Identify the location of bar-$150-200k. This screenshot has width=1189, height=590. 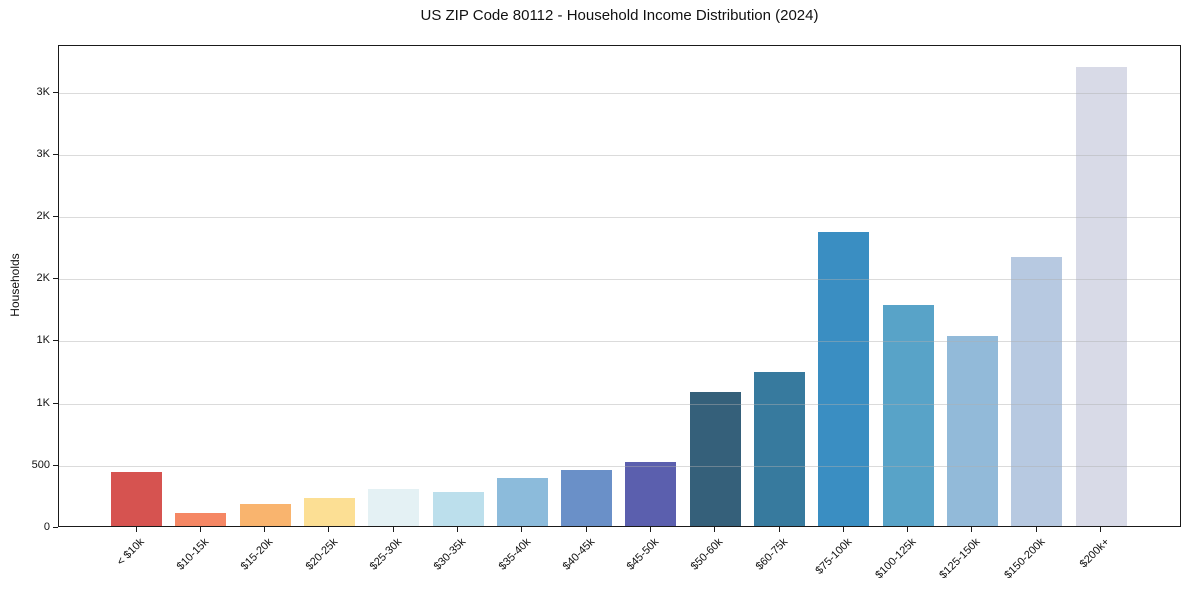
(1037, 391).